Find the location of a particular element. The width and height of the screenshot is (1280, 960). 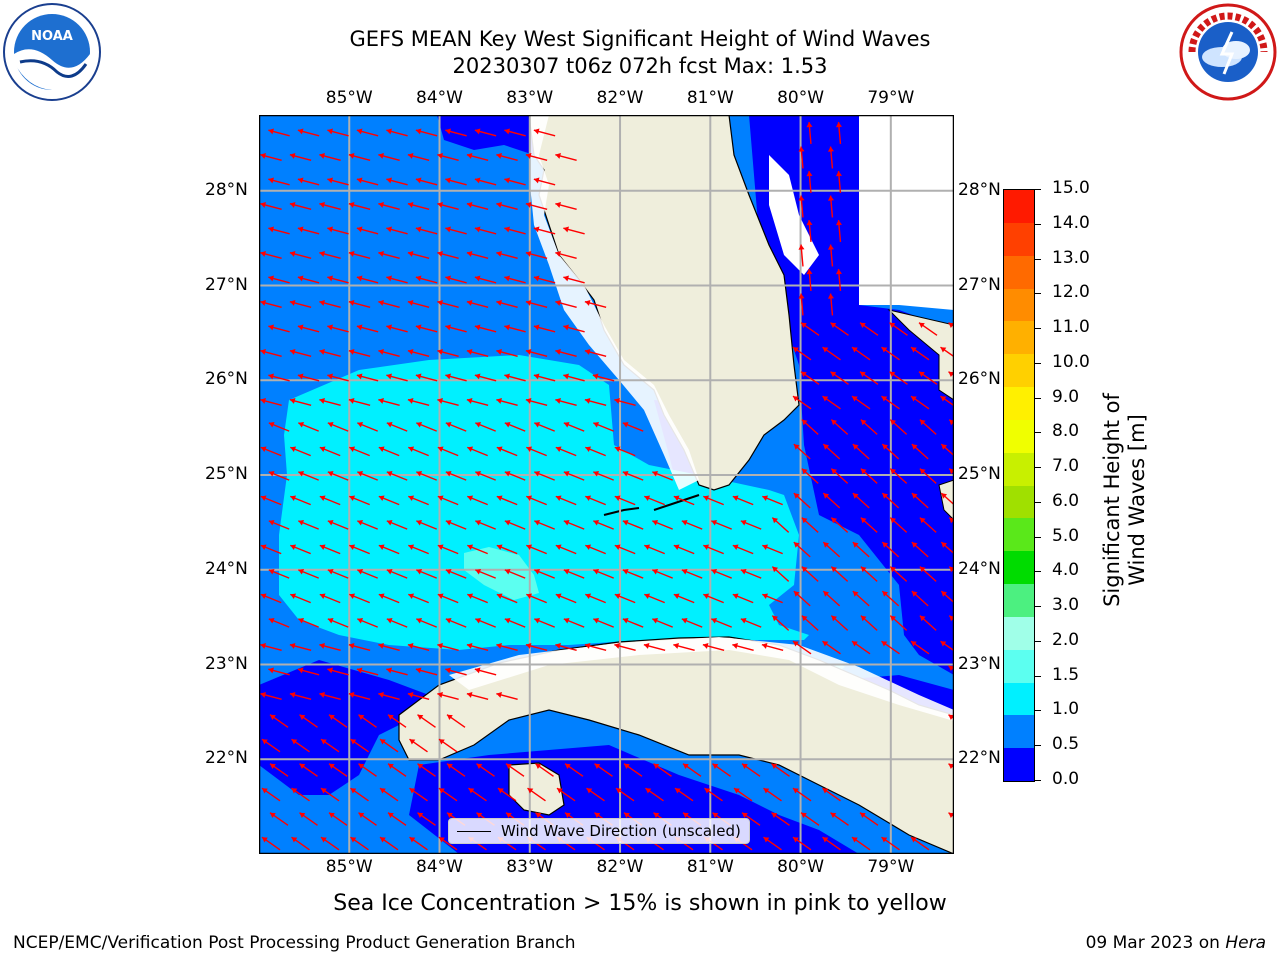

colorbar is located at coordinates (1019, 485).